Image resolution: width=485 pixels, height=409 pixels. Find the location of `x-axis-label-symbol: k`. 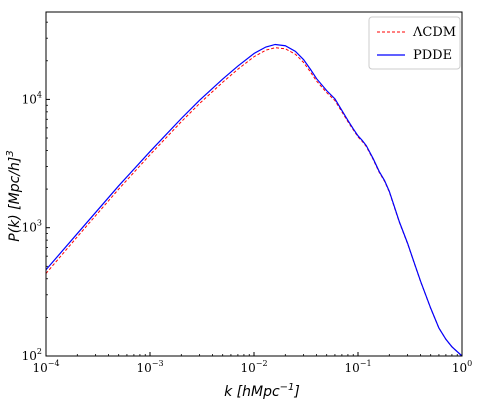

x-axis-label-symbol: k is located at coordinates (228, 392).